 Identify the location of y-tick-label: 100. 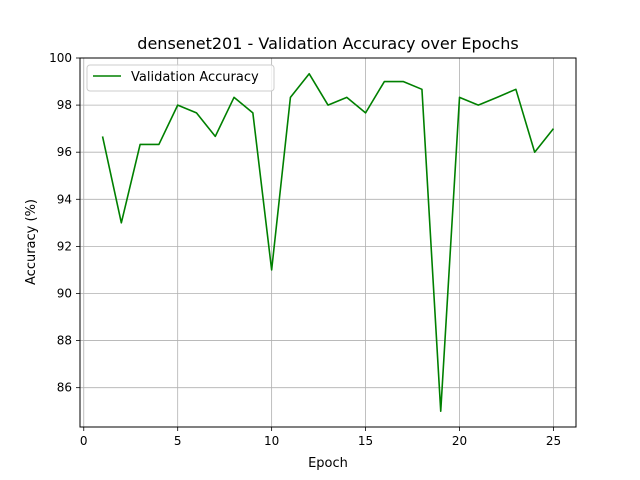
(60, 58).